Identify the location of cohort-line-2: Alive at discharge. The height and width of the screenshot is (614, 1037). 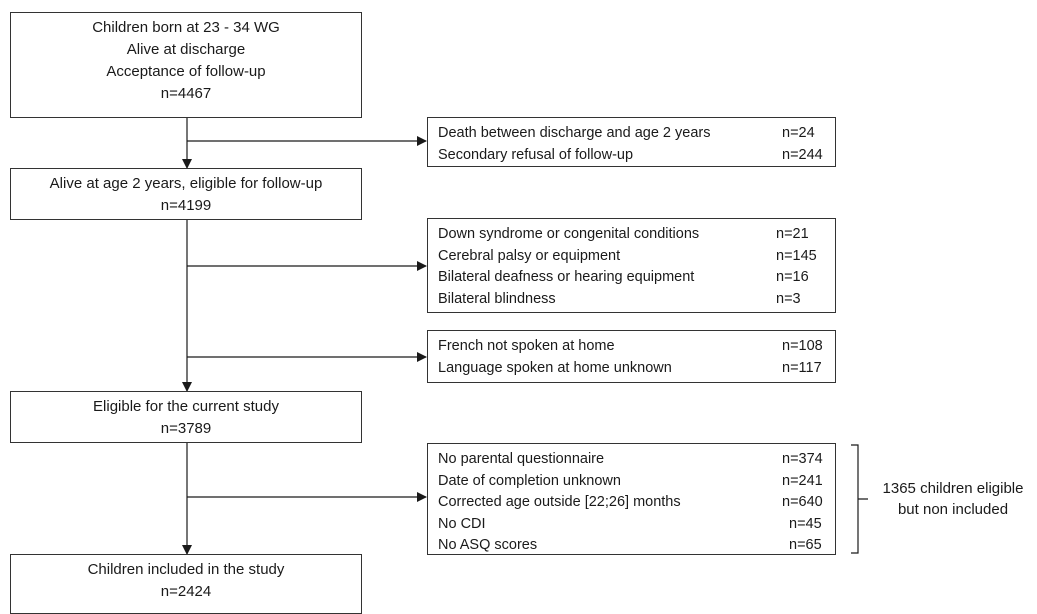
(186, 49).